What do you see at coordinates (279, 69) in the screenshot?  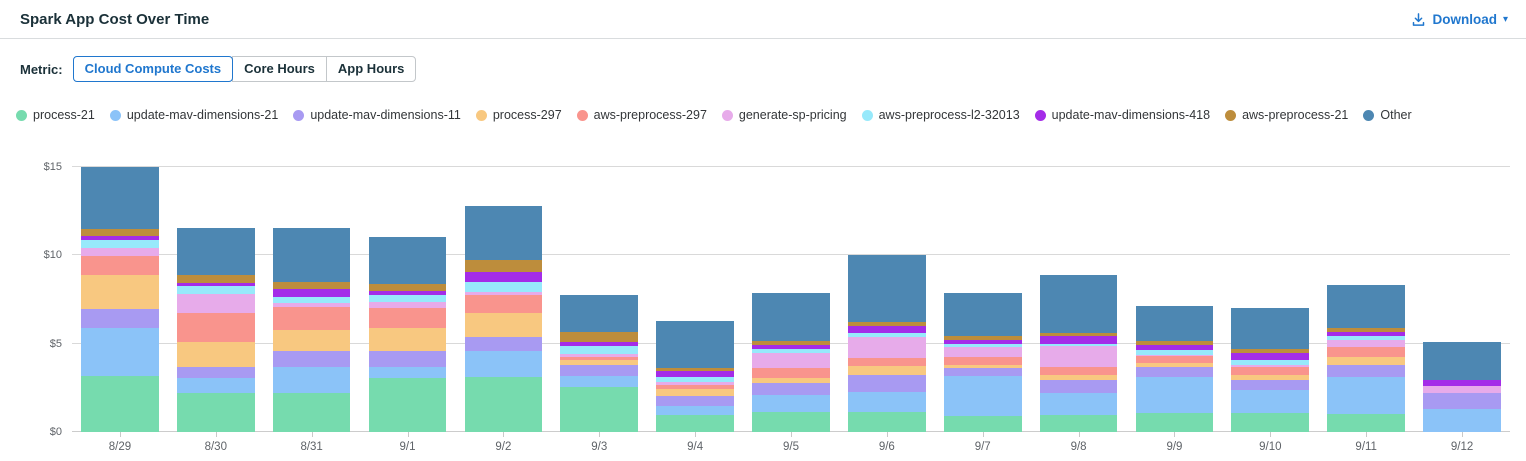 I see `metric-option-core-hours: Core Hours` at bounding box center [279, 69].